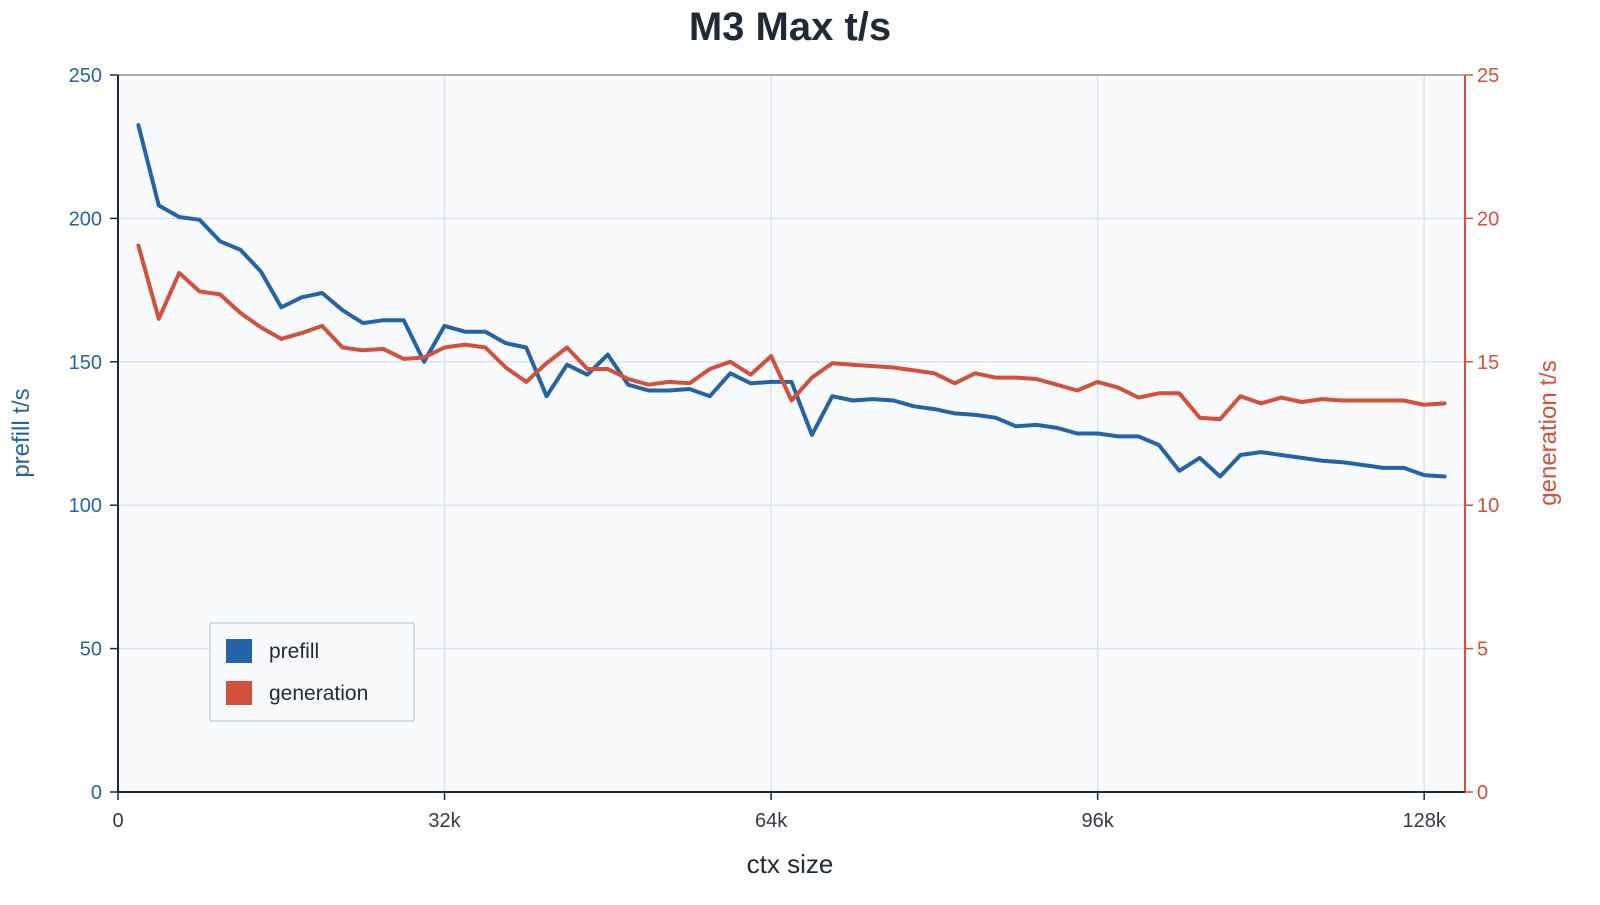 This screenshot has height=905, width=1600. I want to click on x-tick-label: 128k, so click(1424, 821).